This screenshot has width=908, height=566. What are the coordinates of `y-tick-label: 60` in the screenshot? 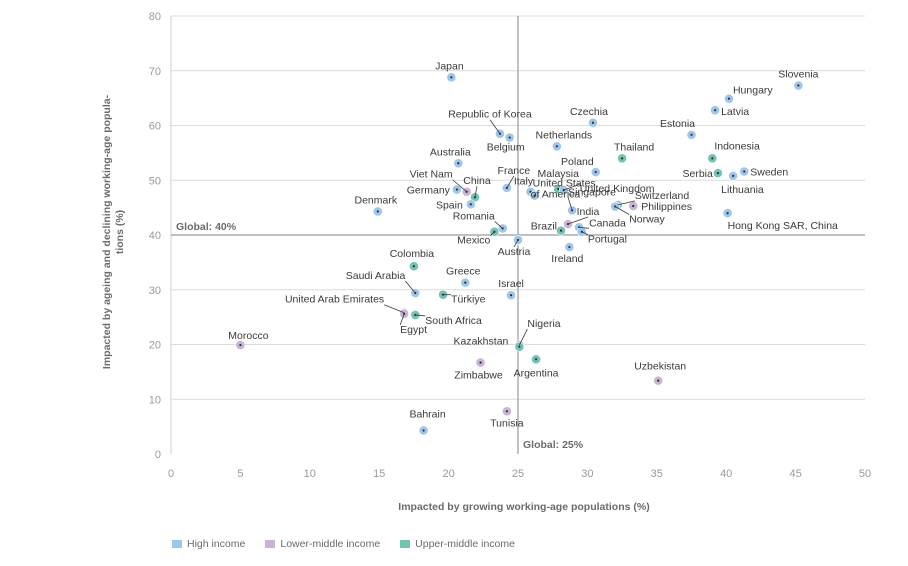 It's located at (155, 127).